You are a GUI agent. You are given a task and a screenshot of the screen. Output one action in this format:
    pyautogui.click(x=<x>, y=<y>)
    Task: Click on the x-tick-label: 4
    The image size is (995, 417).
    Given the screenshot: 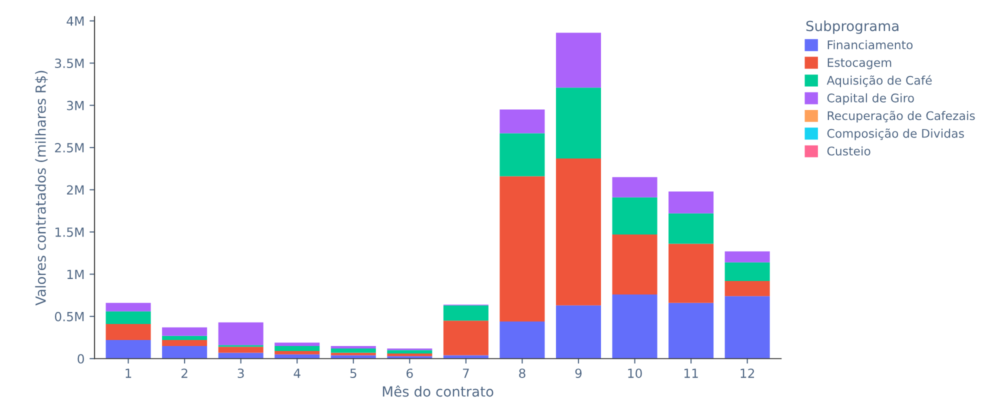 What is the action you would take?
    pyautogui.click(x=297, y=373)
    